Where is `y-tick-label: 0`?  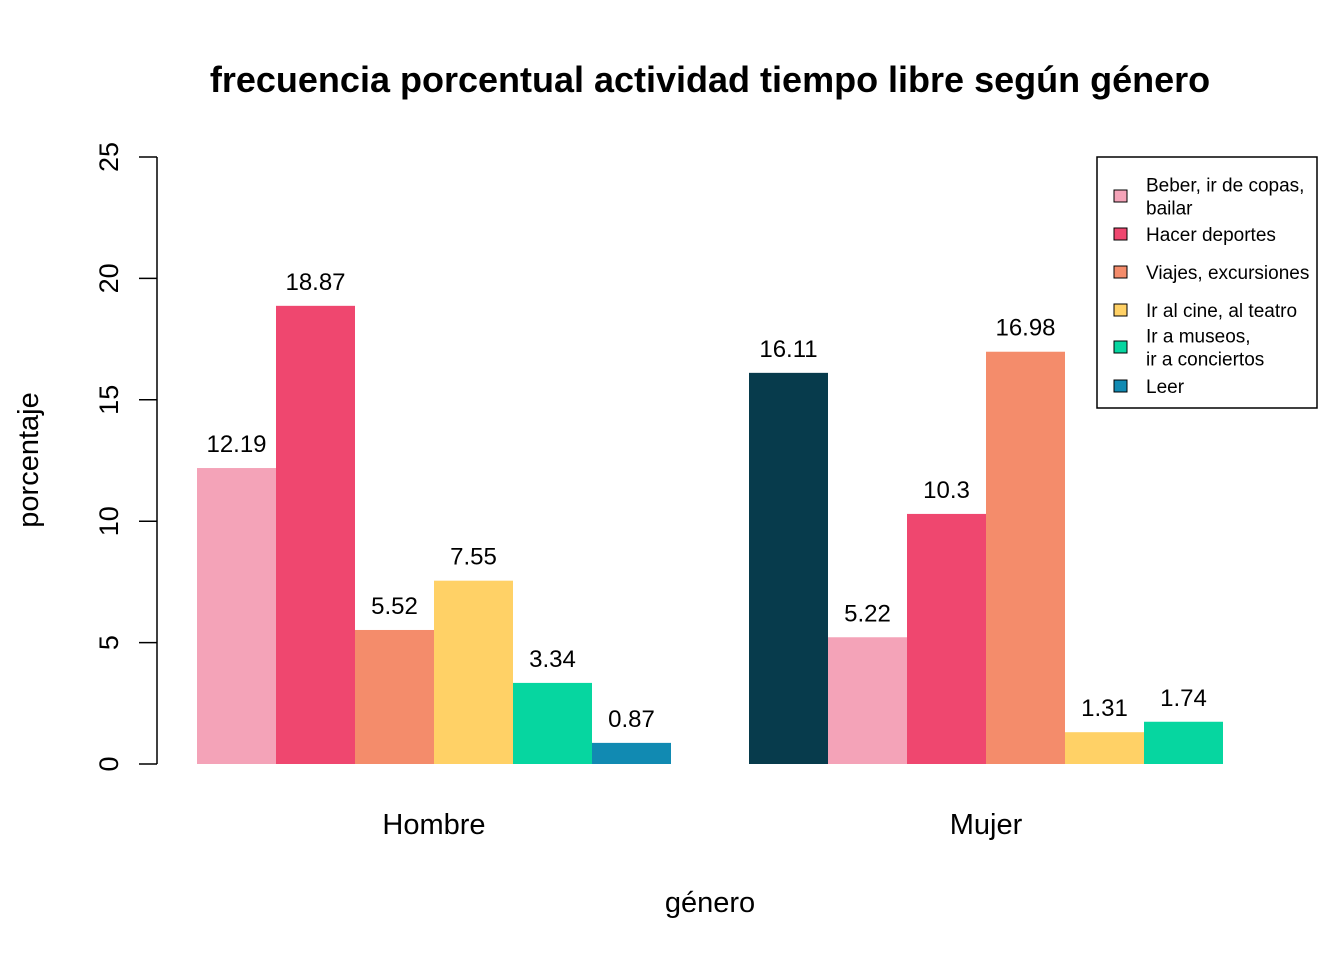 y-tick-label: 0 is located at coordinates (109, 763).